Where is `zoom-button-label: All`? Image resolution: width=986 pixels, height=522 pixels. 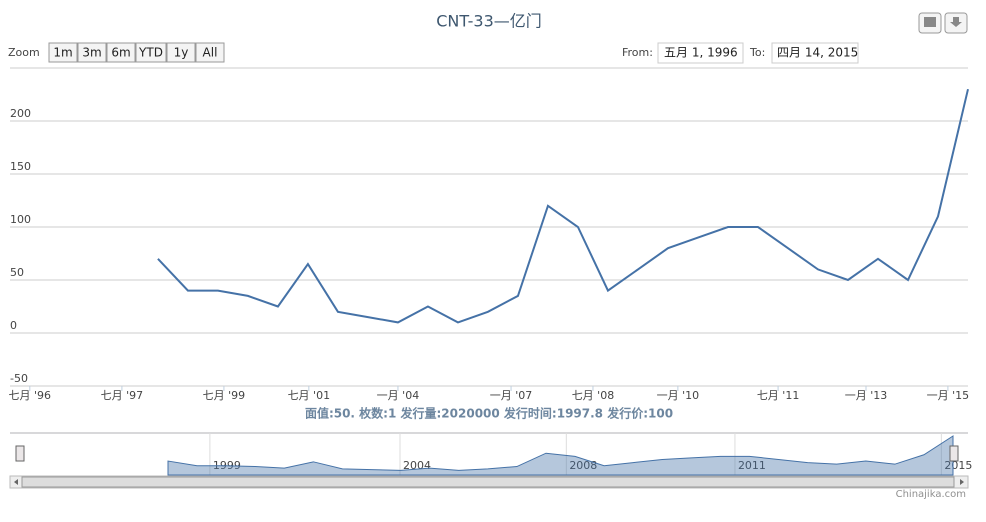
zoom-button-label: All is located at coordinates (210, 53).